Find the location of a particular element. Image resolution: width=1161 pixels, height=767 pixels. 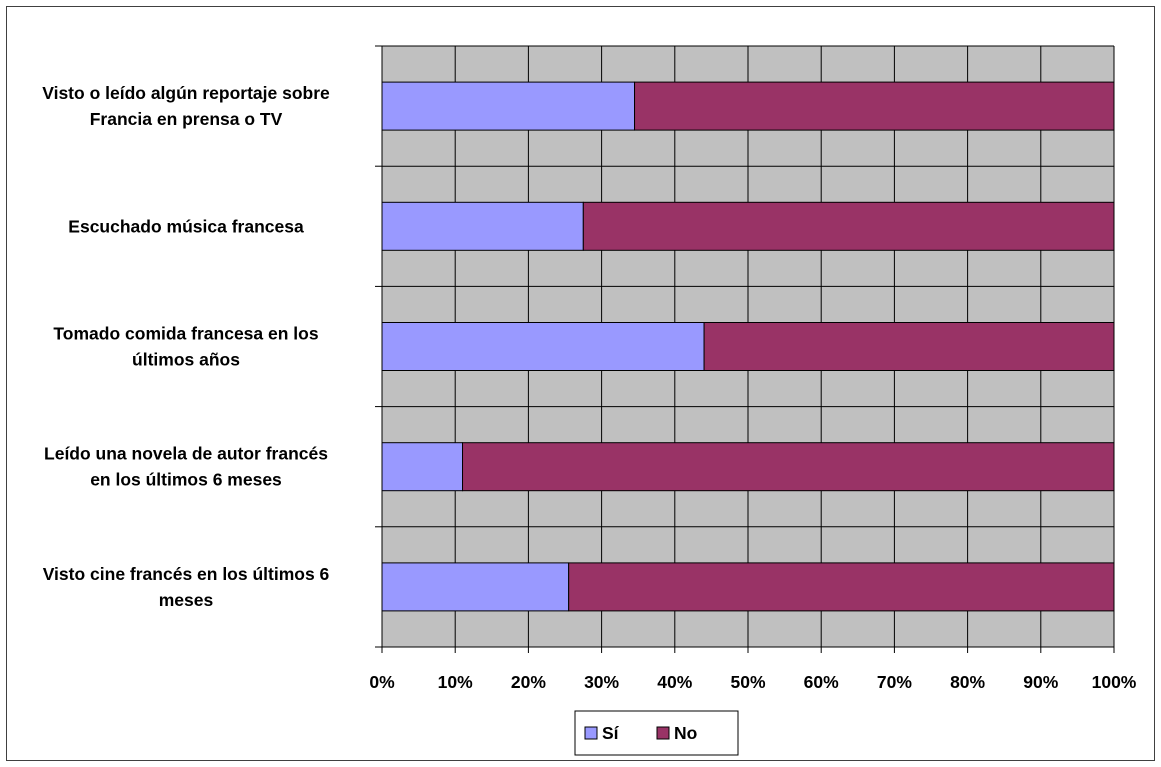

x-tick-label: 0% is located at coordinates (382, 682).